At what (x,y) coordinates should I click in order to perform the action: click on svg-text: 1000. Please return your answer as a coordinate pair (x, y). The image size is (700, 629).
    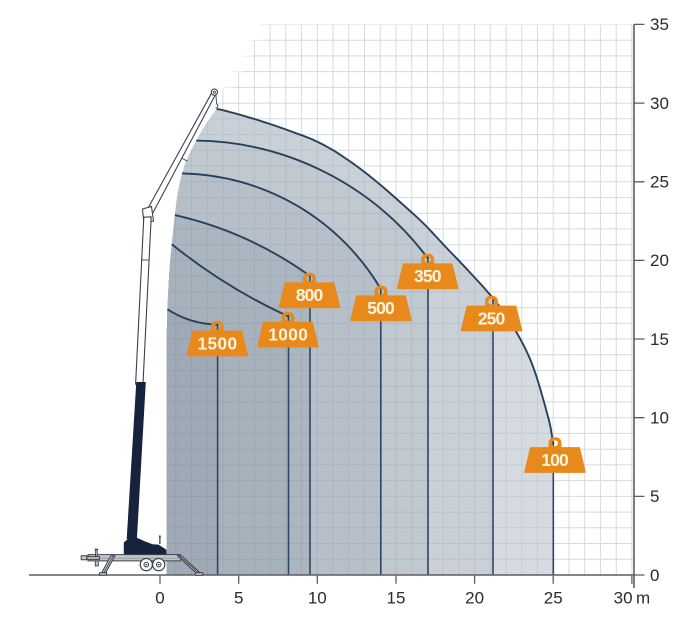
    Looking at the image, I should click on (288, 335).